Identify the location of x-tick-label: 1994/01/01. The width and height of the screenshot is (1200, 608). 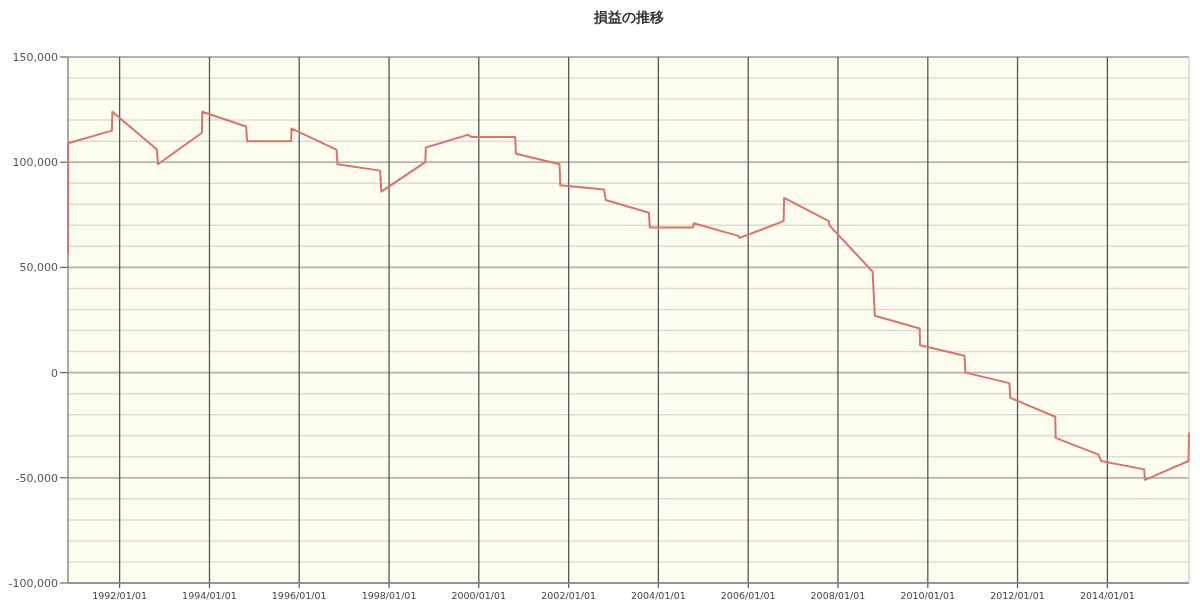
(209, 595).